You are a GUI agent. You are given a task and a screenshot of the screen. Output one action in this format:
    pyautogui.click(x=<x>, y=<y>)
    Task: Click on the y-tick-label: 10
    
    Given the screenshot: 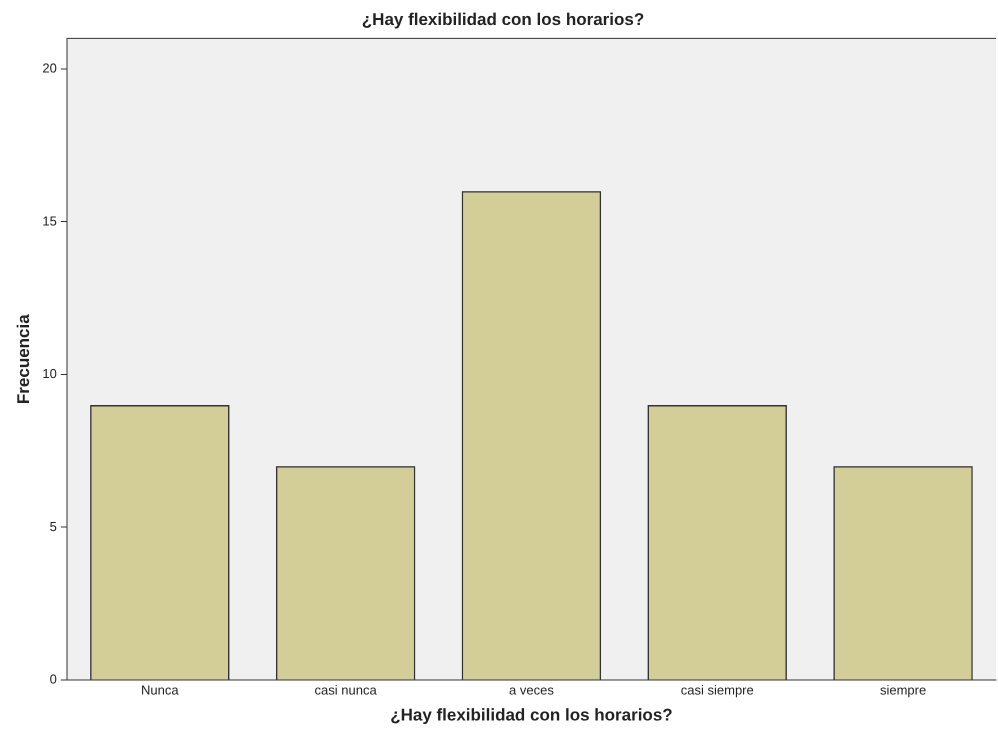 What is the action you would take?
    pyautogui.click(x=49, y=374)
    